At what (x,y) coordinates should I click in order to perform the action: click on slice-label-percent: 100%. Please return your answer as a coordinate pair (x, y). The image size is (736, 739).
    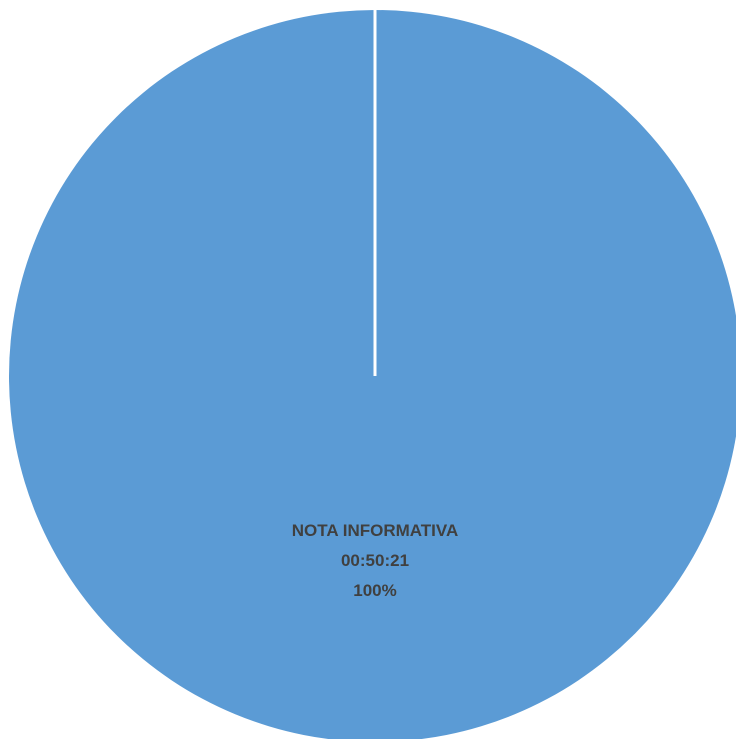
    Looking at the image, I should click on (374, 590).